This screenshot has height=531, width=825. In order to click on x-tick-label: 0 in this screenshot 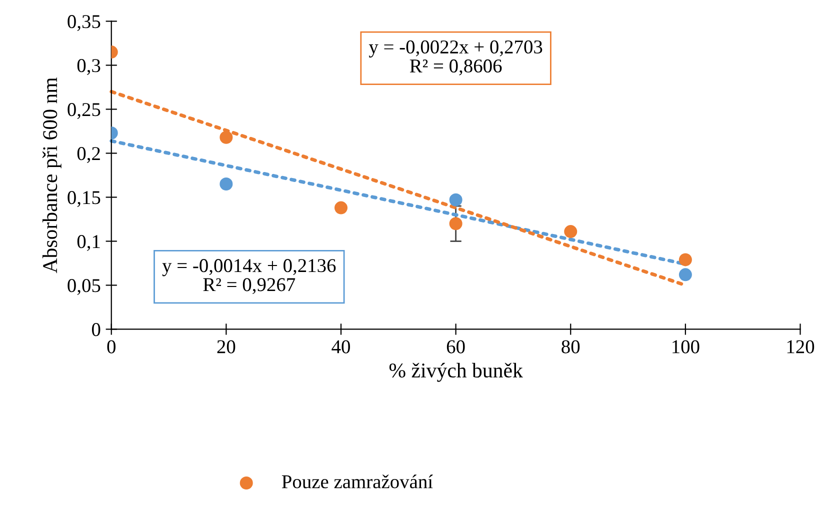, I will do `click(111, 347)`.